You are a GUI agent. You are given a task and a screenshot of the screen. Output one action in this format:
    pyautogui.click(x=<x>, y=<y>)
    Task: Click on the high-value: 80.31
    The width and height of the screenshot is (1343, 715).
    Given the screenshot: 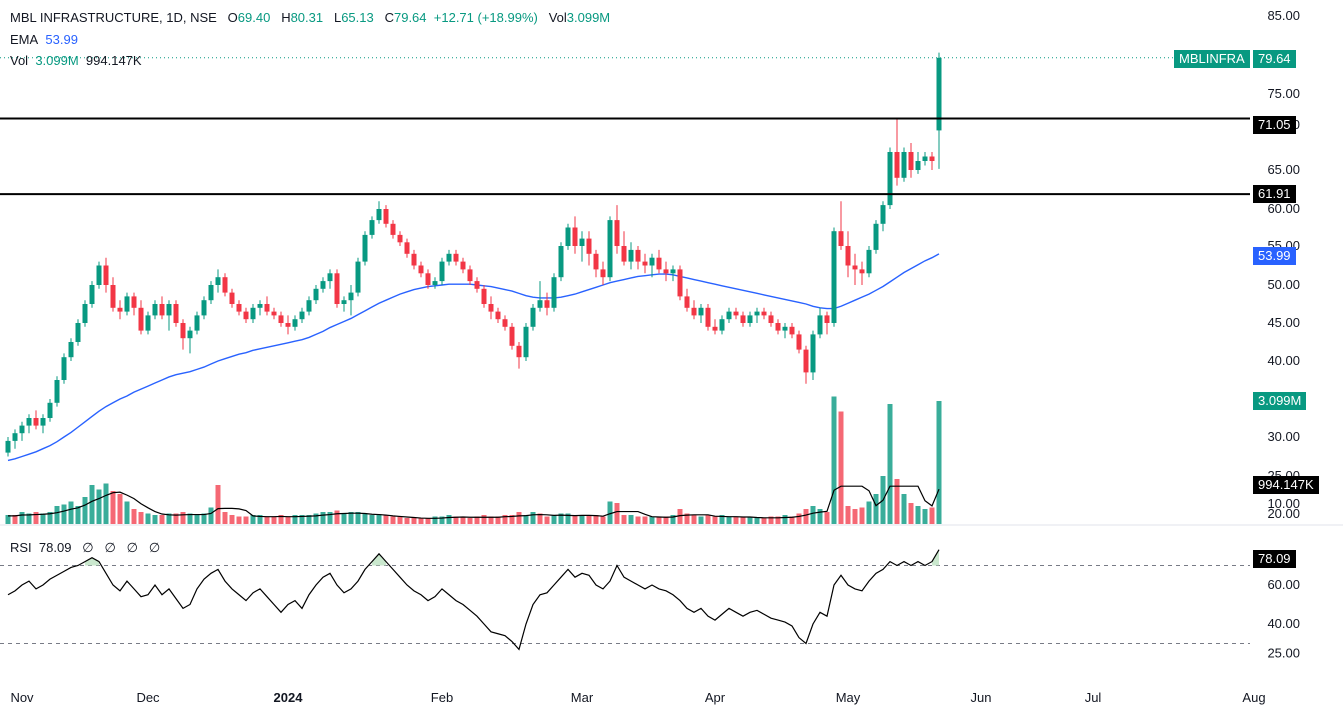 What is the action you would take?
    pyautogui.click(x=307, y=17)
    